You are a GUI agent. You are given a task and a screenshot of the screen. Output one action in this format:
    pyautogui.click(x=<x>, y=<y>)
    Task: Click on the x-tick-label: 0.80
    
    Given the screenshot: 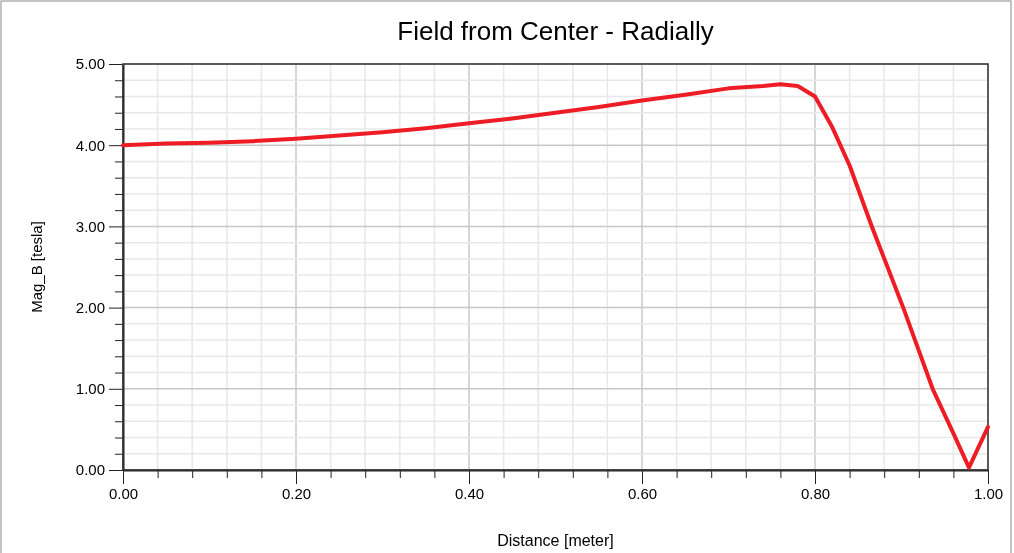 What is the action you would take?
    pyautogui.click(x=815, y=493)
    